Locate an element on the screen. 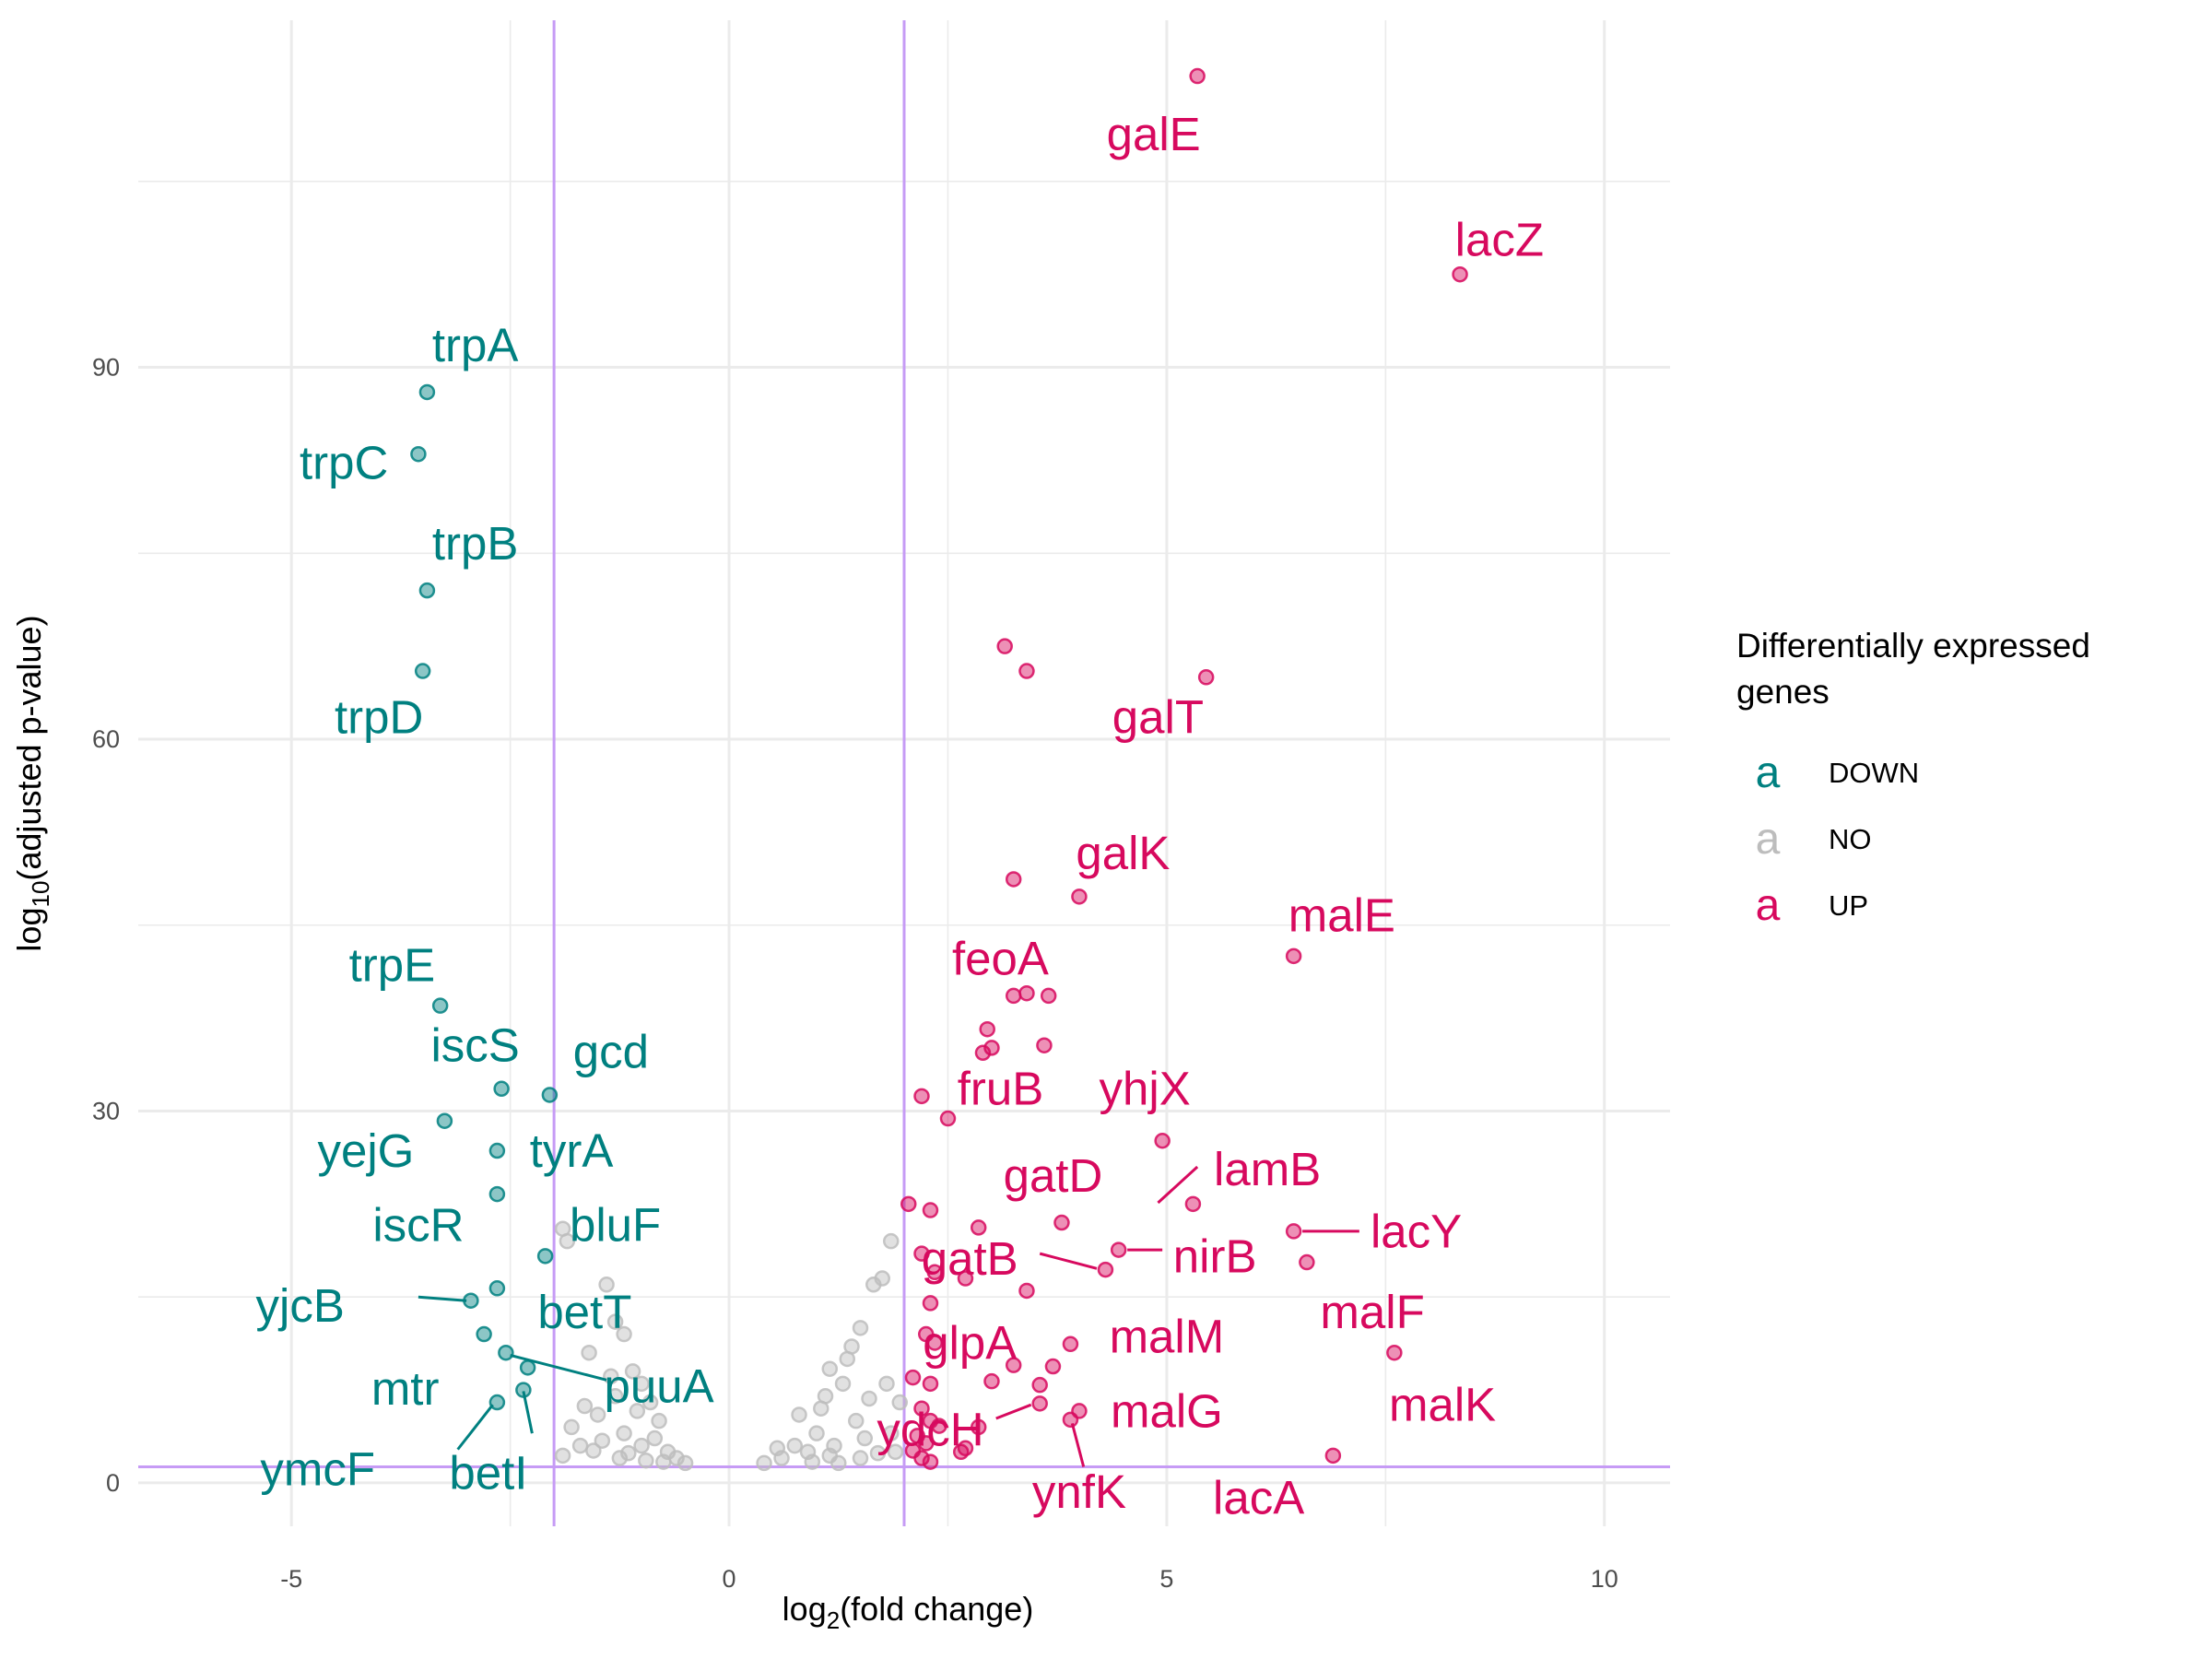  gene-label-trpe: trpE is located at coordinates (392, 964).